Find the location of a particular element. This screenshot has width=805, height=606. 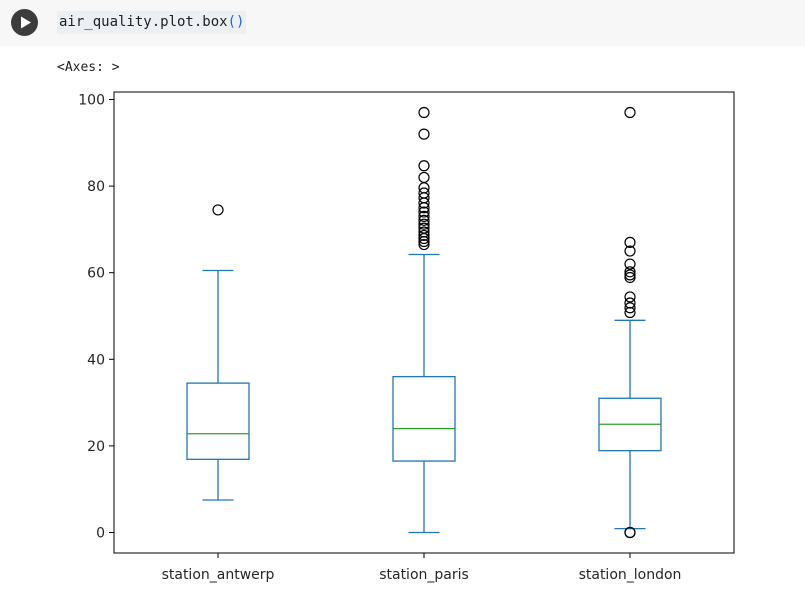

box-group-station_paris is located at coordinates (424, 320).